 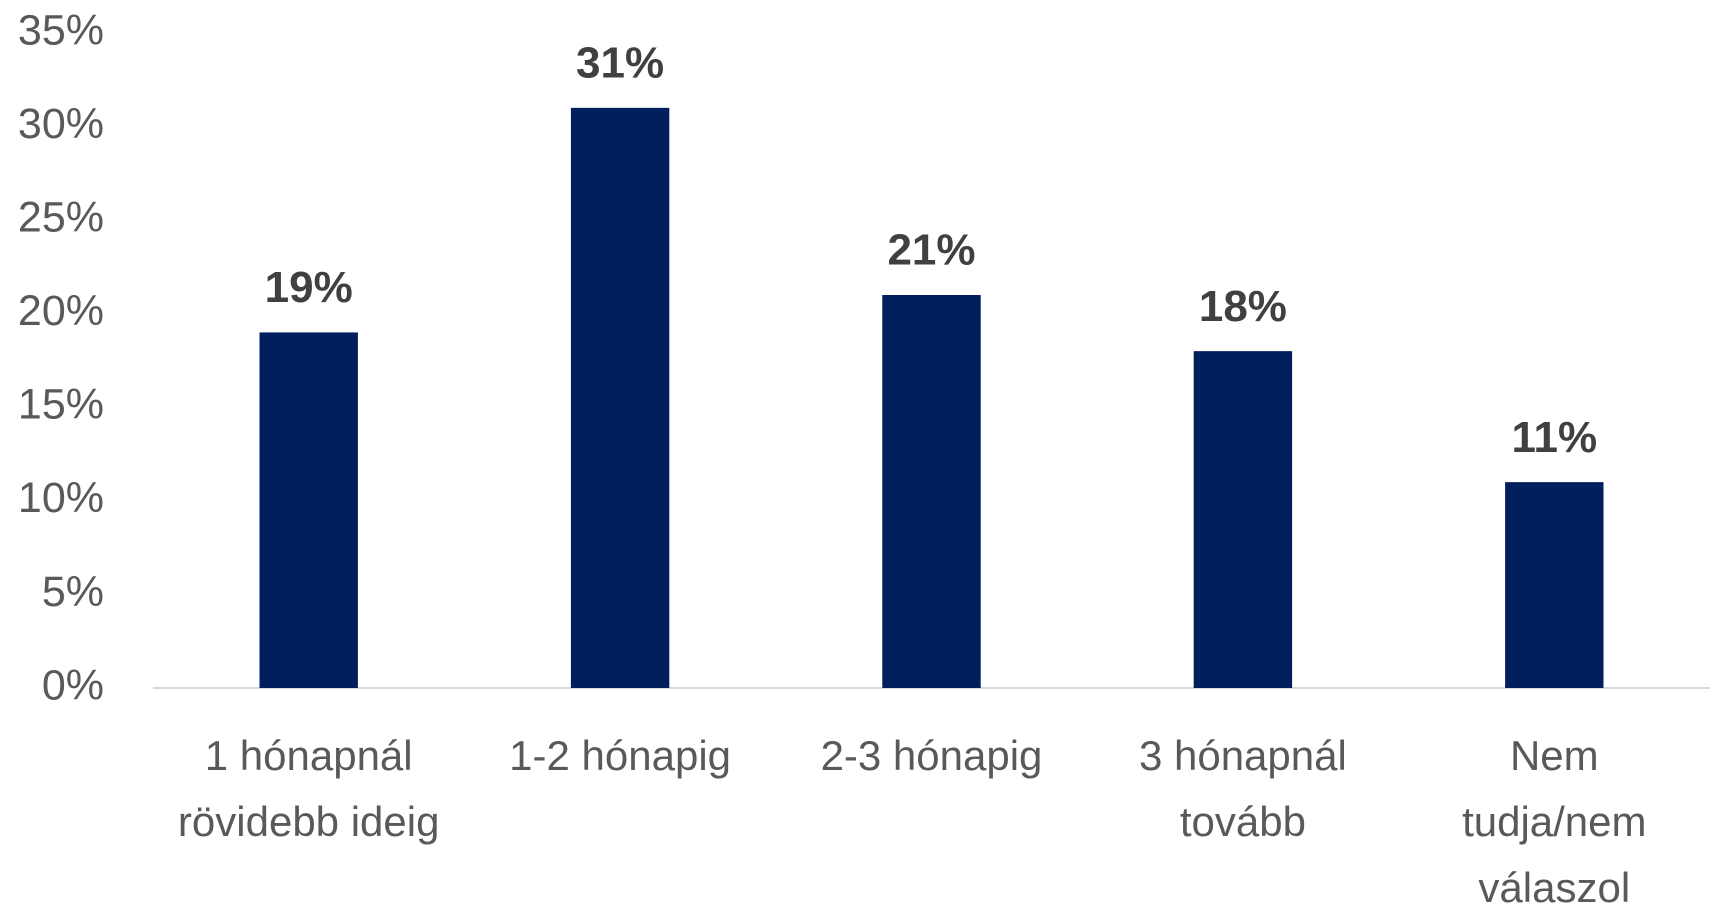 What do you see at coordinates (61, 124) in the screenshot?
I see `y-tick-label: 30%` at bounding box center [61, 124].